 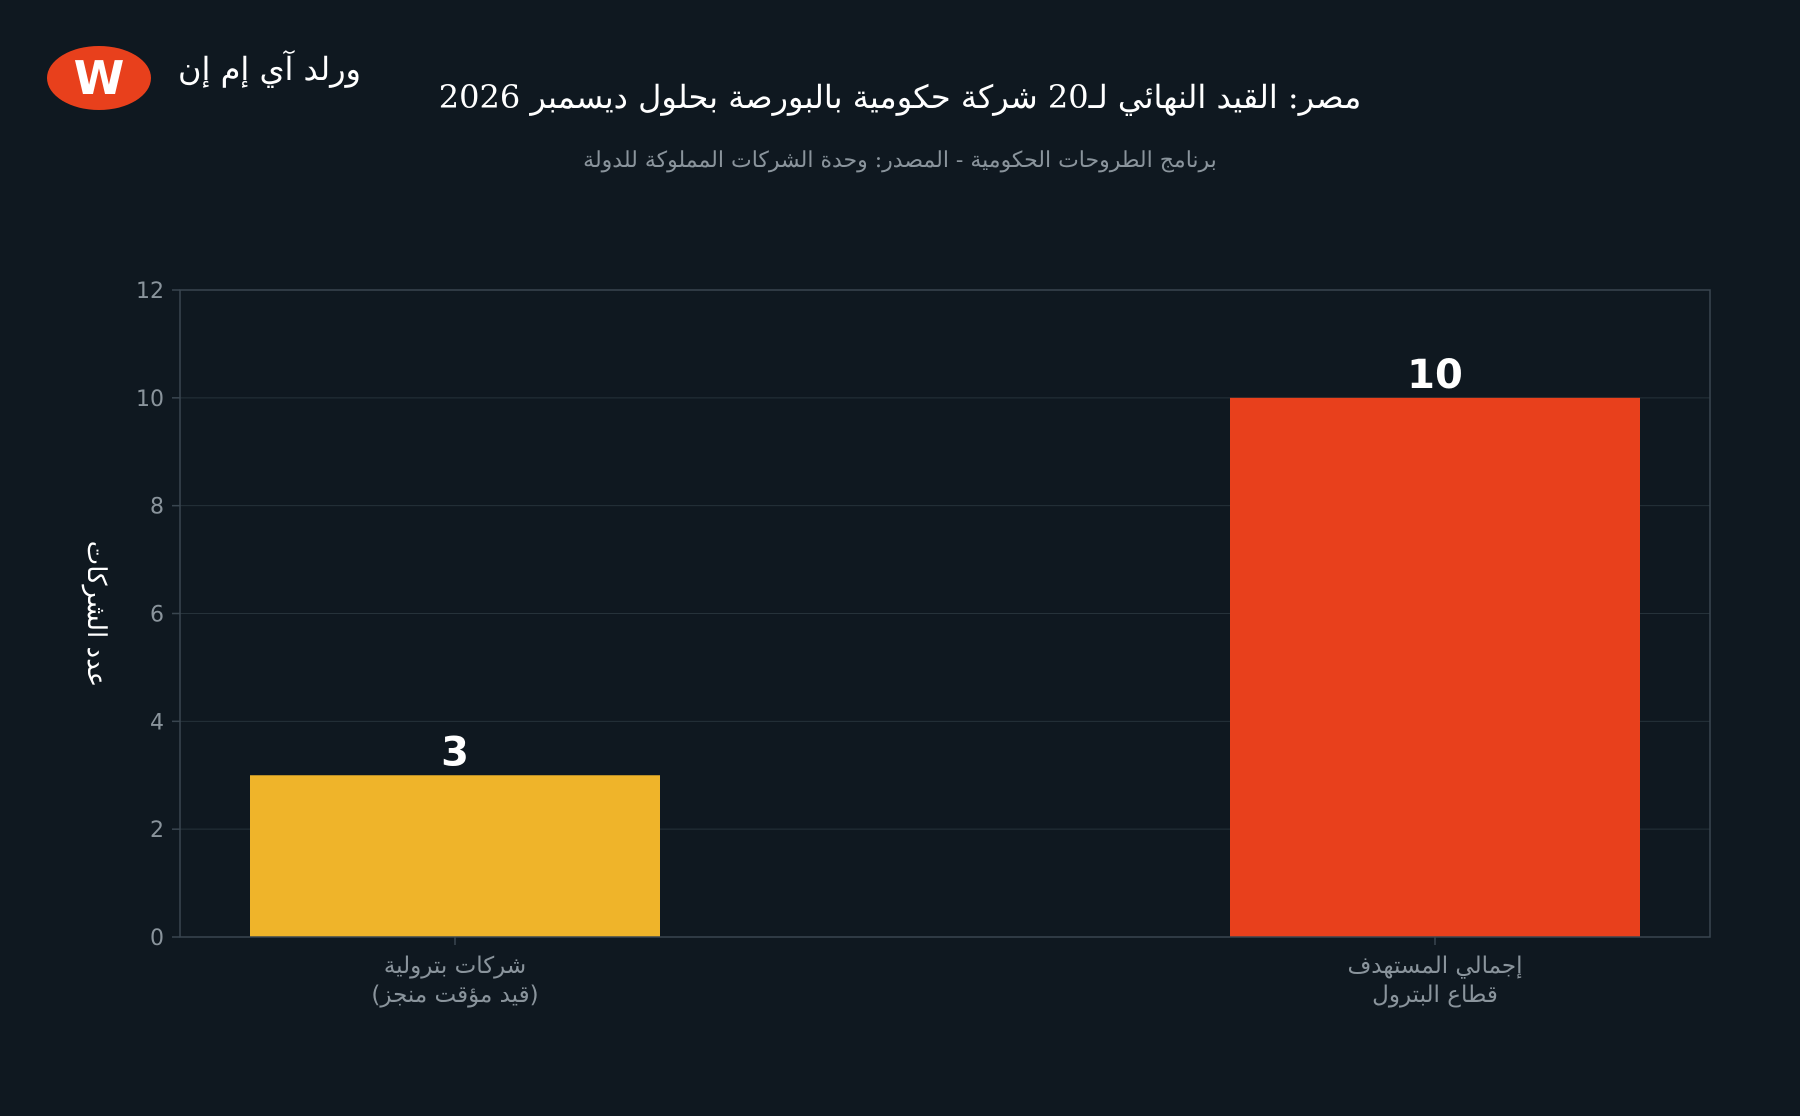 What do you see at coordinates (96, 614) in the screenshot?
I see `y-axis-title: عدد الشركات` at bounding box center [96, 614].